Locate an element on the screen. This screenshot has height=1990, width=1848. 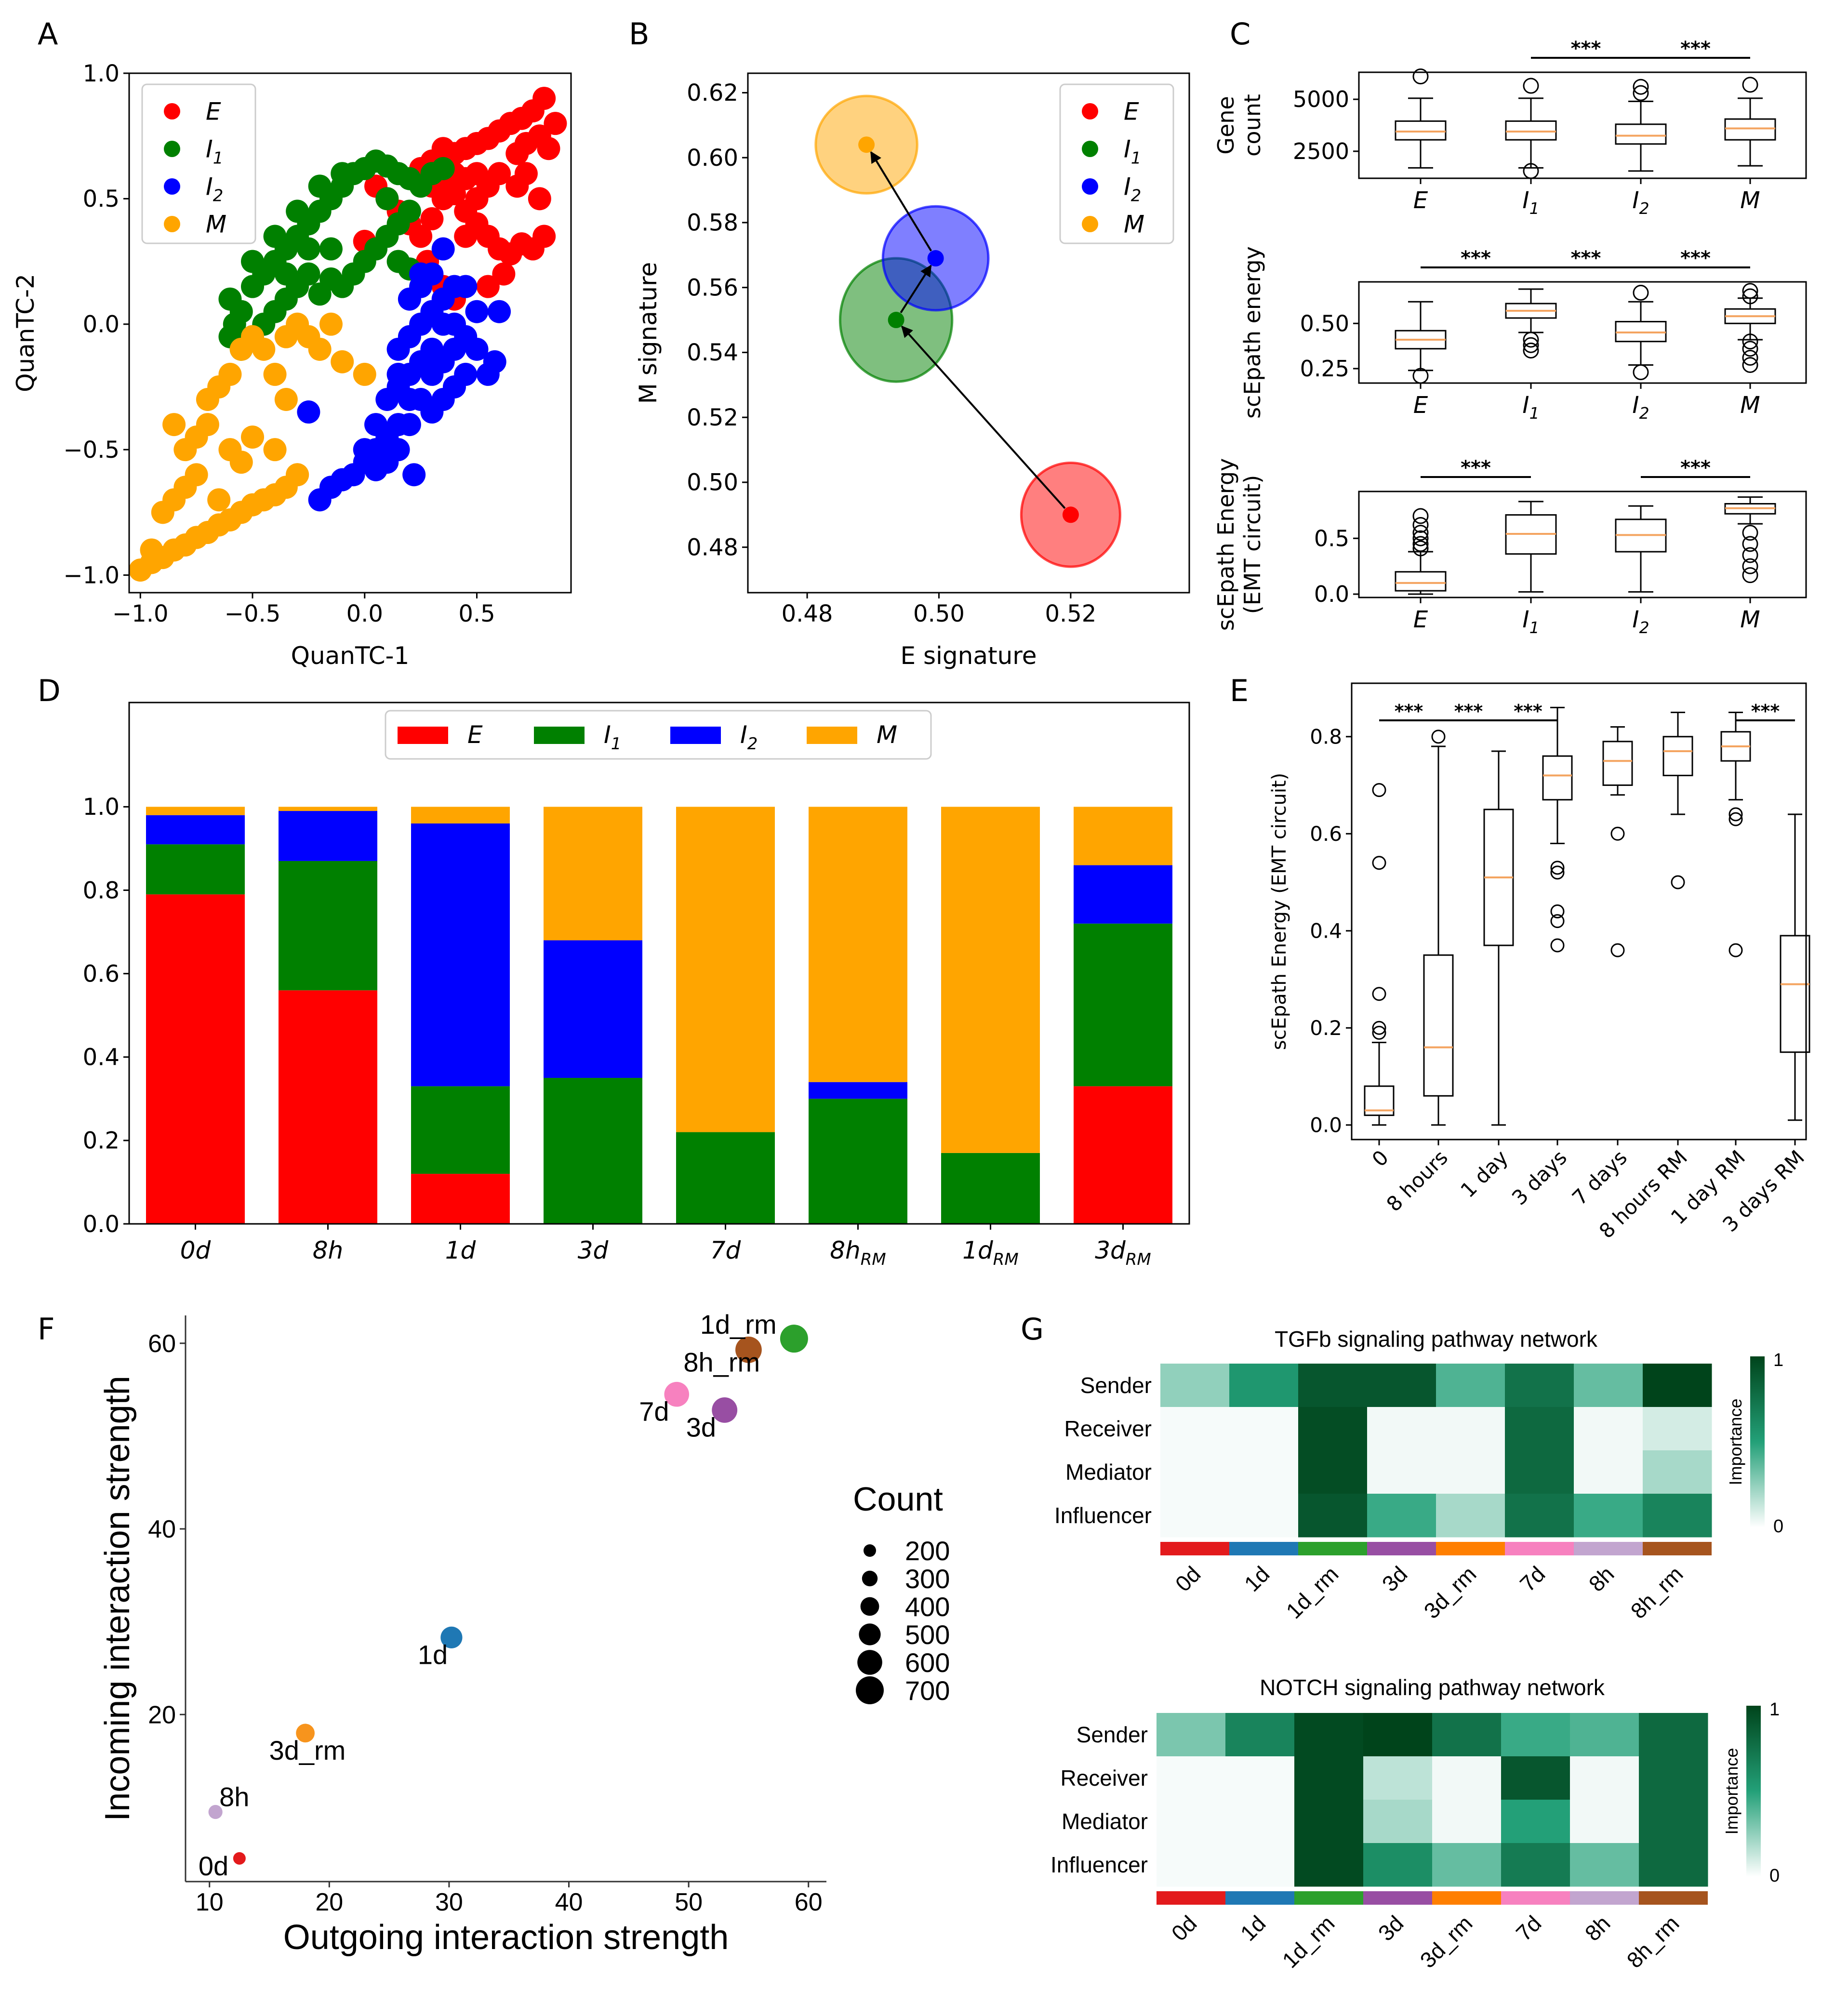
panel-f-ylabel: Incoming interaction strength is located at coordinates (117, 1598).